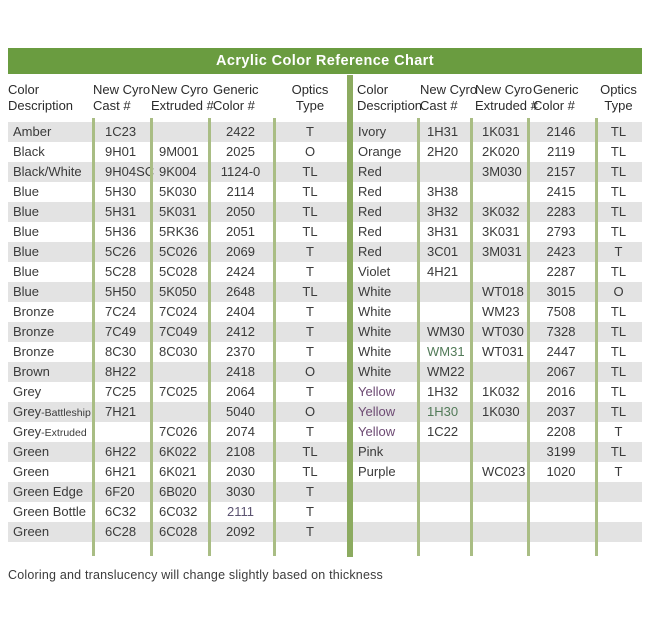  What do you see at coordinates (123, 172) in the screenshot?
I see `cell-new-cyro-cast-number: 9H04SC` at bounding box center [123, 172].